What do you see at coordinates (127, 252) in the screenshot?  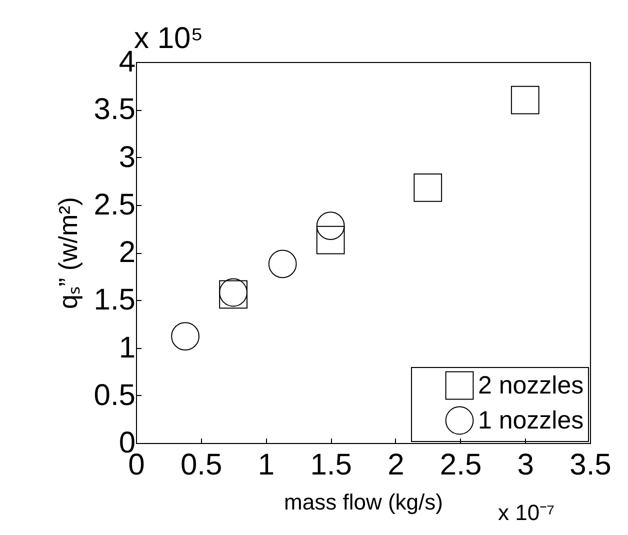 I see `y-tick-label: 2` at bounding box center [127, 252].